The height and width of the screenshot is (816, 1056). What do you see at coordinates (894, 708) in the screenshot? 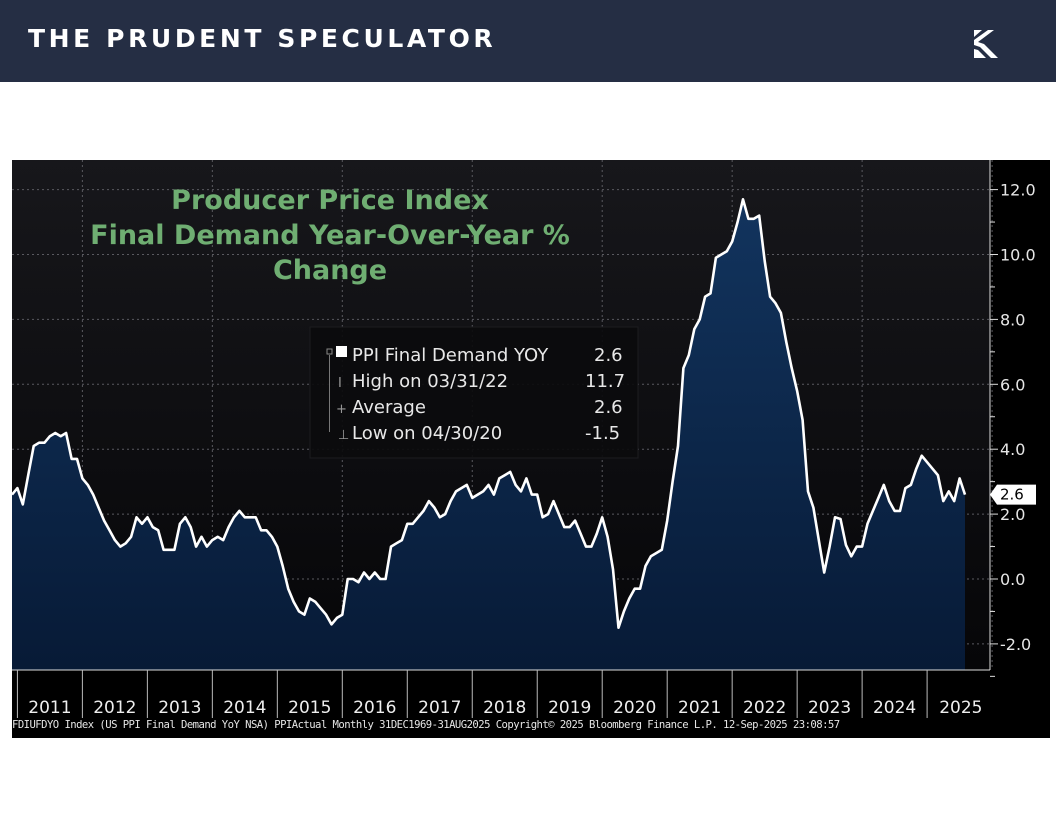
I see `x-tick-label: 2024` at bounding box center [894, 708].